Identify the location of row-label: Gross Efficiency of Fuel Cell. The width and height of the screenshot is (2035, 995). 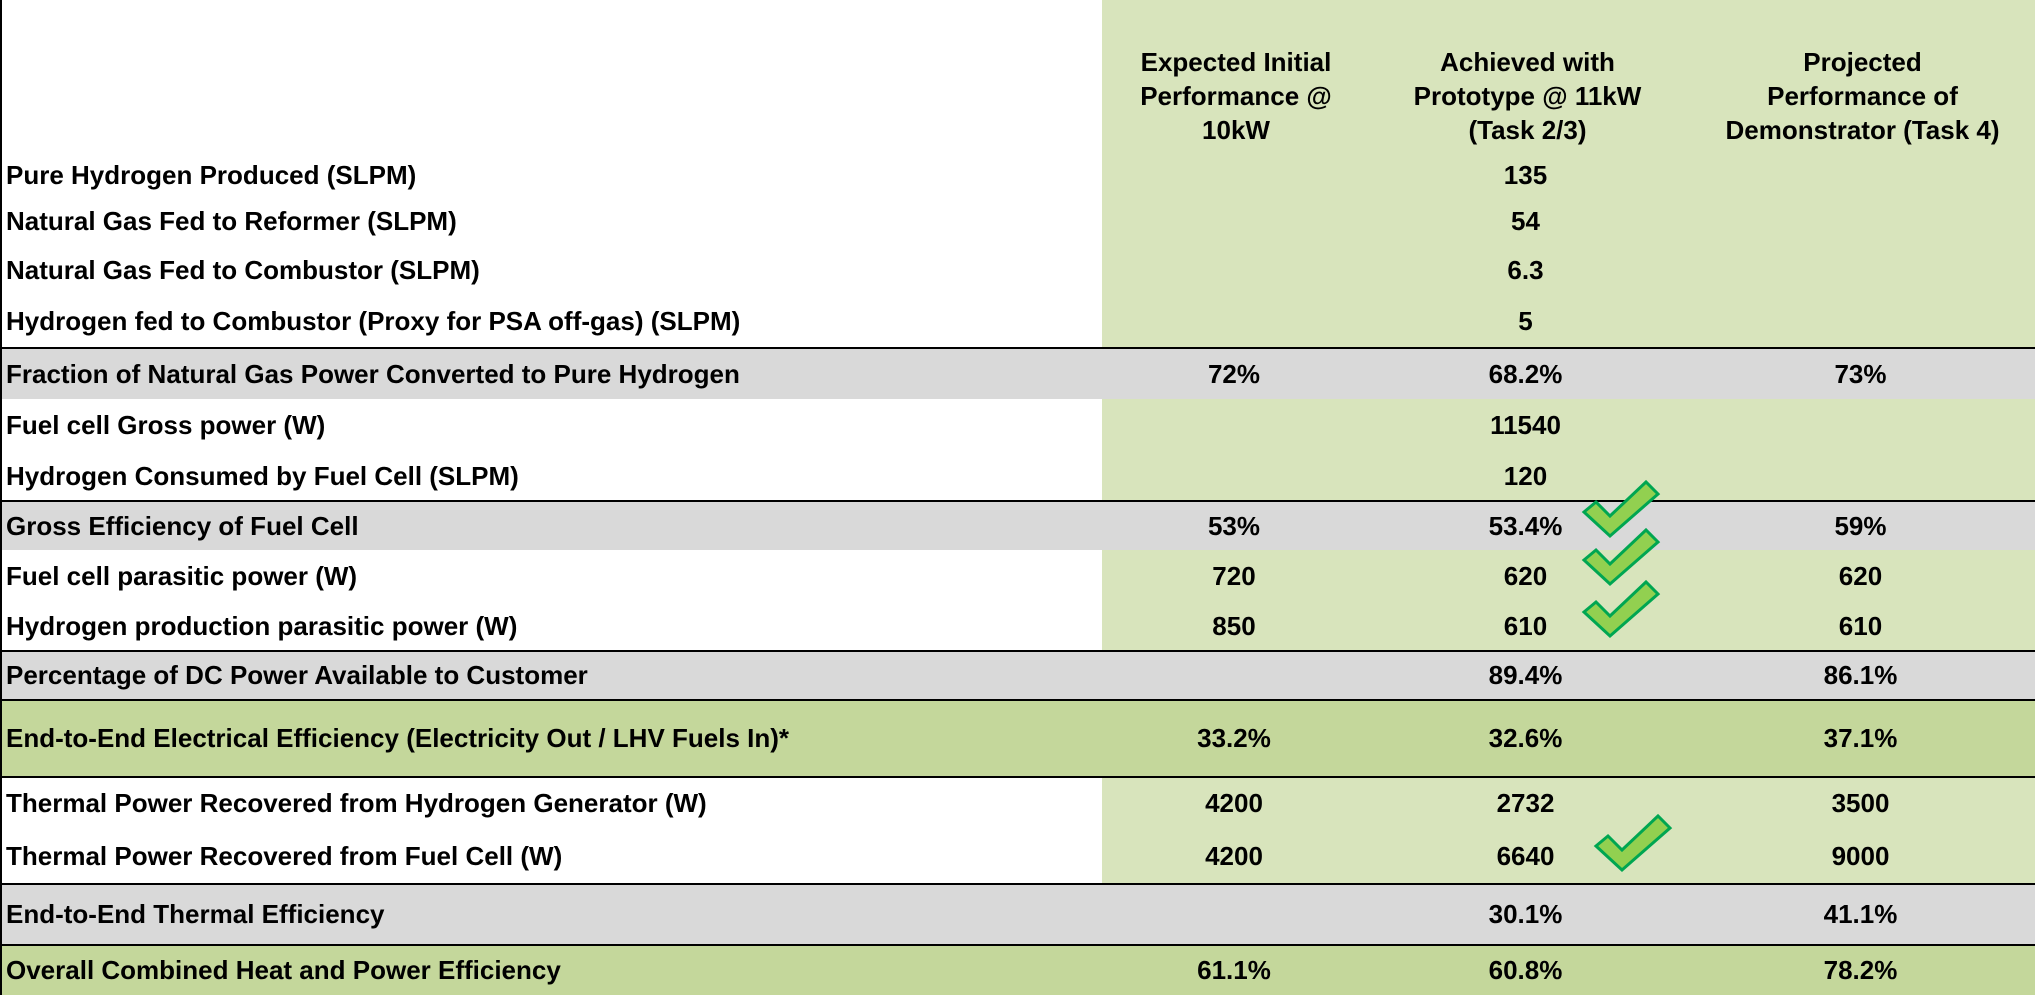
(551, 525).